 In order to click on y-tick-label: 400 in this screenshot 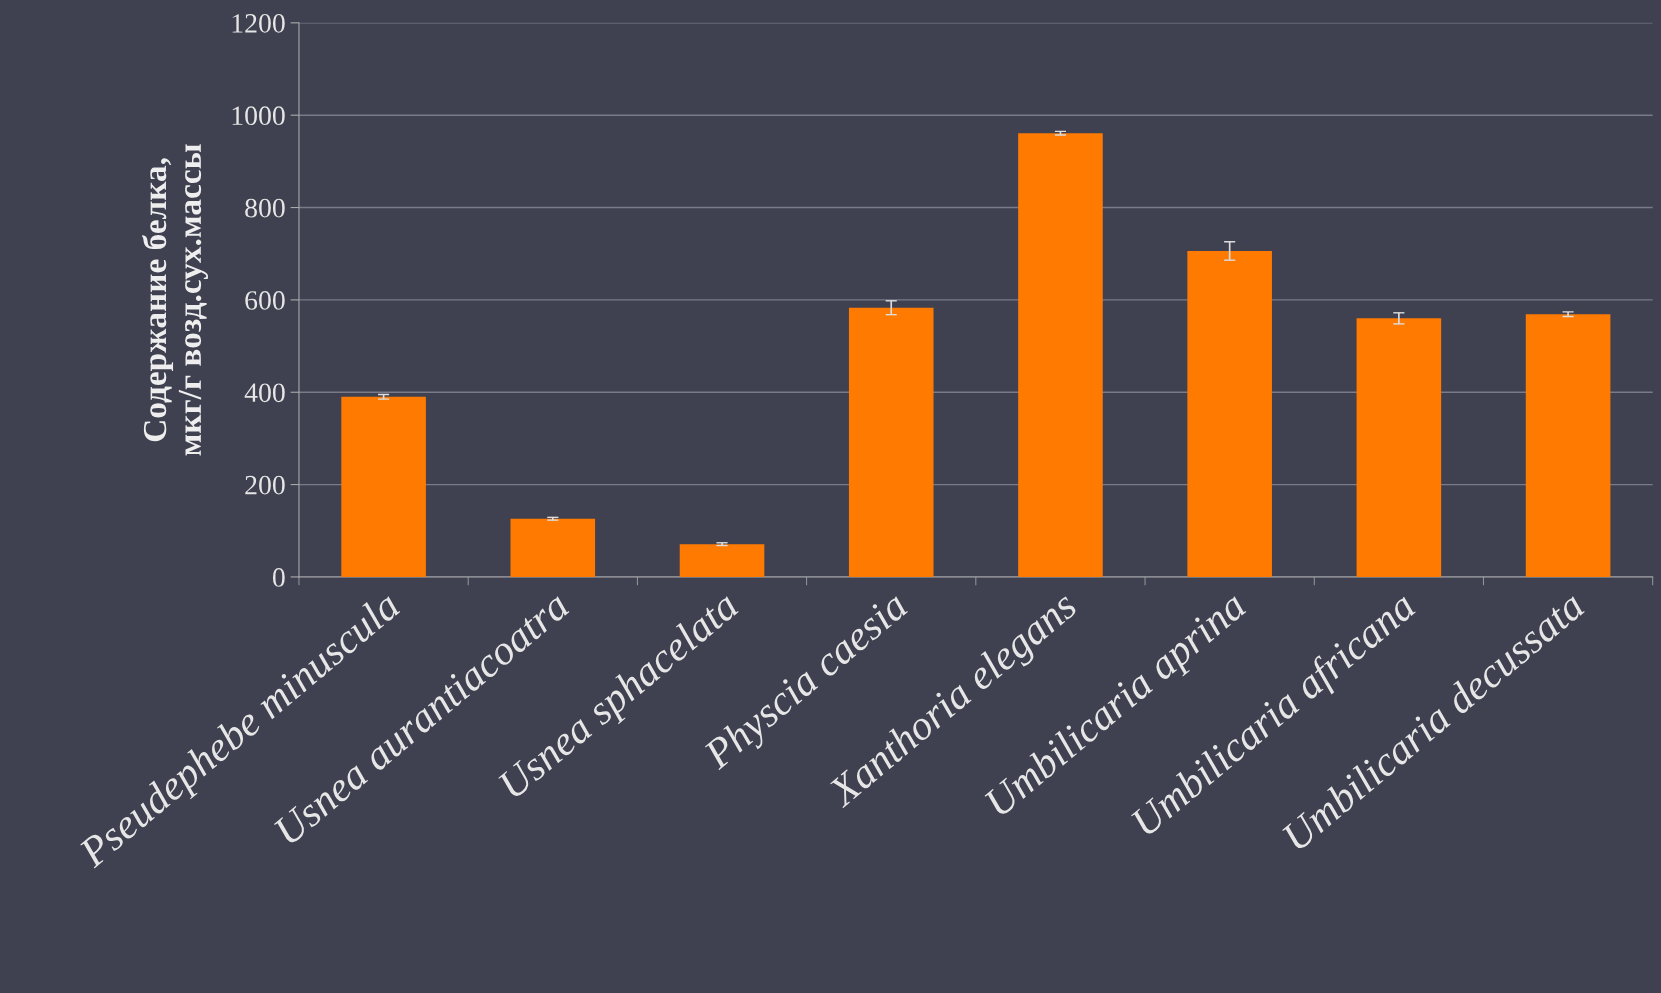, I will do `click(264, 393)`.